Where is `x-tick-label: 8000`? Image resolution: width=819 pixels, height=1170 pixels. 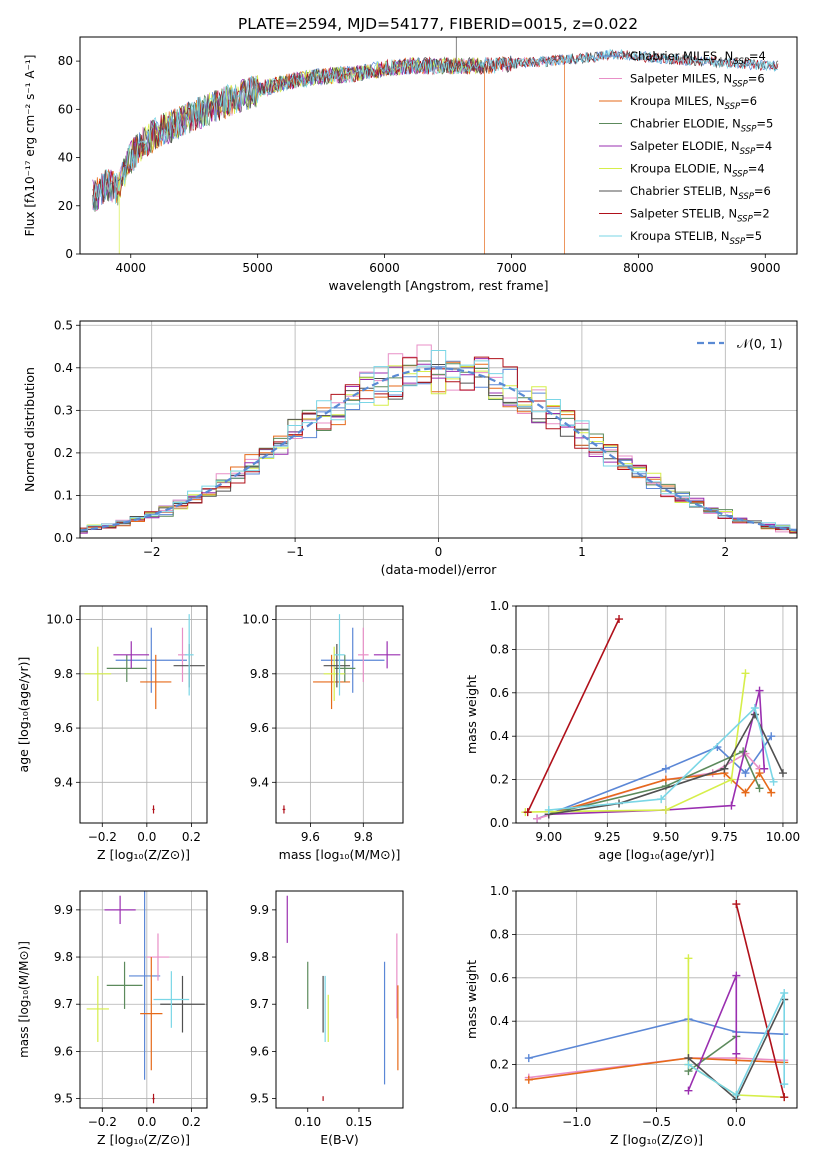 x-tick-label: 8000 is located at coordinates (638, 268).